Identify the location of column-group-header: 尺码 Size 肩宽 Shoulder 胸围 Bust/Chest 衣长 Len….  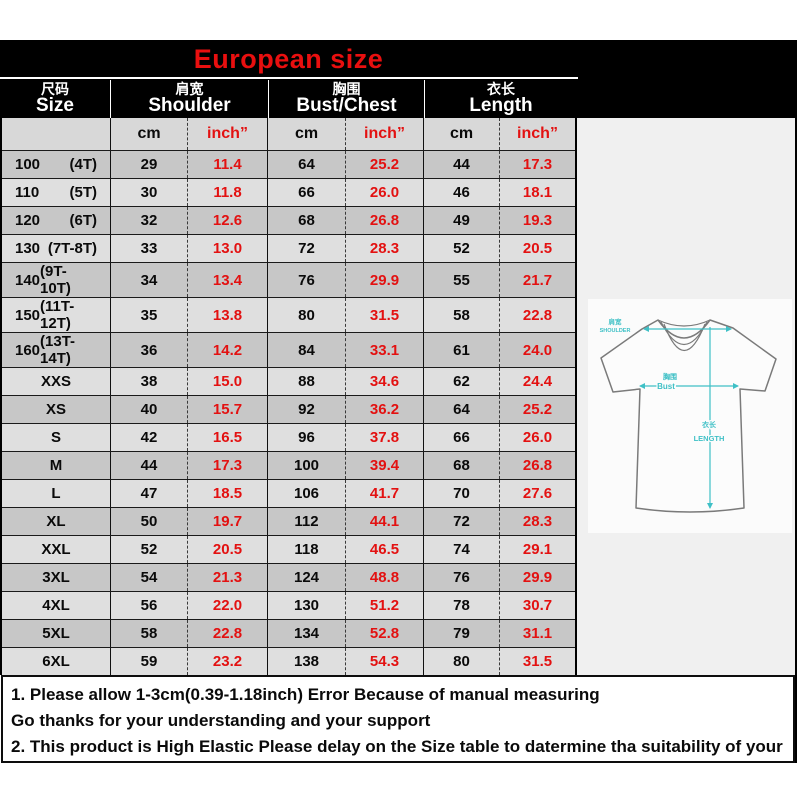
(288, 99).